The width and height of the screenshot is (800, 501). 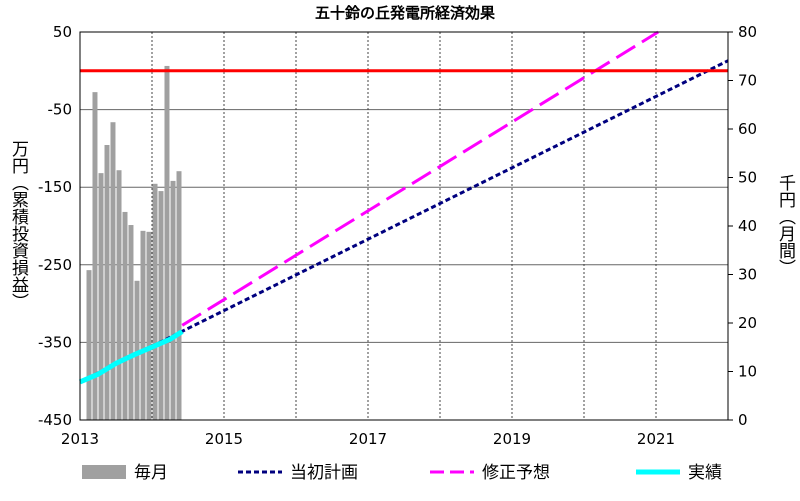 What do you see at coordinates (516, 473) in the screenshot?
I see `legend-label: 修正予想` at bounding box center [516, 473].